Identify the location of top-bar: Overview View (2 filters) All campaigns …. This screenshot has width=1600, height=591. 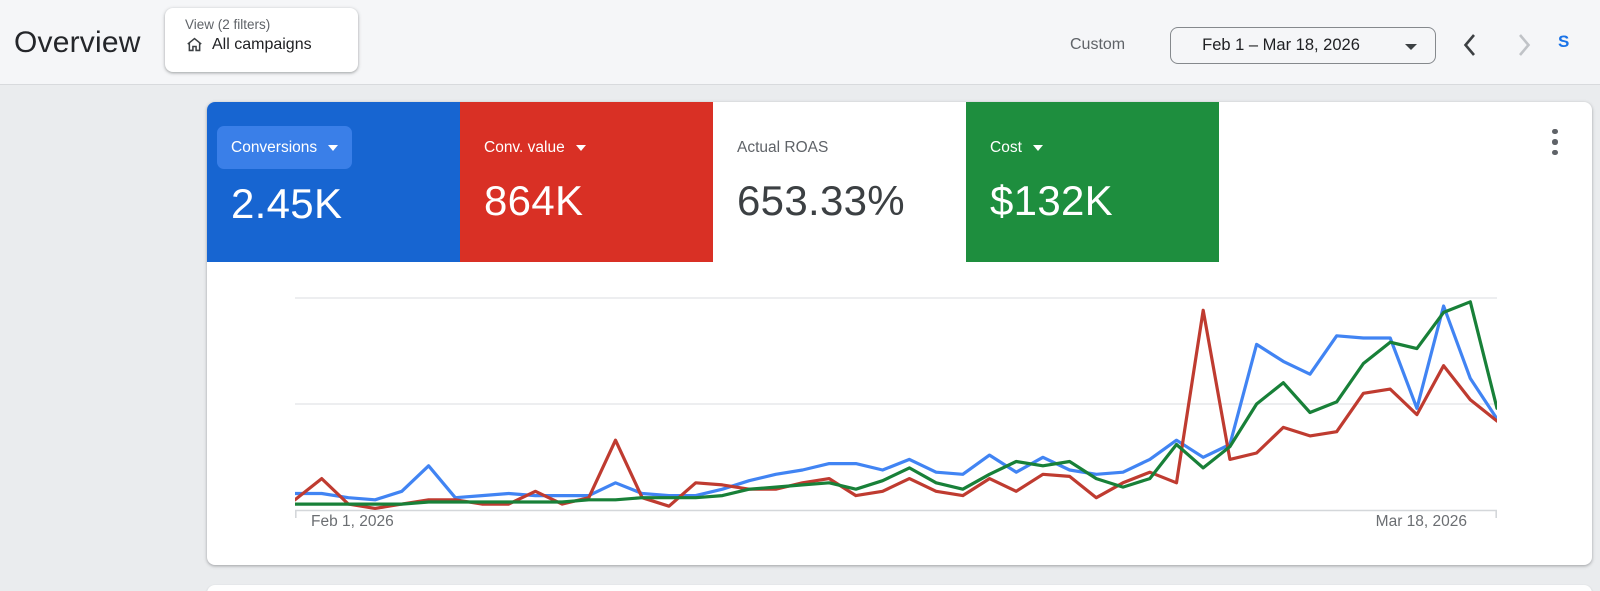
(800, 42).